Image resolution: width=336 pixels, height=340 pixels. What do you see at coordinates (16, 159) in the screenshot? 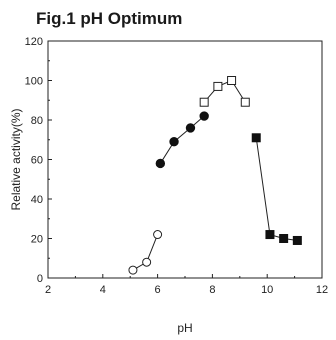
I see `y-axis-label: Relative activity(%)` at bounding box center [16, 159].